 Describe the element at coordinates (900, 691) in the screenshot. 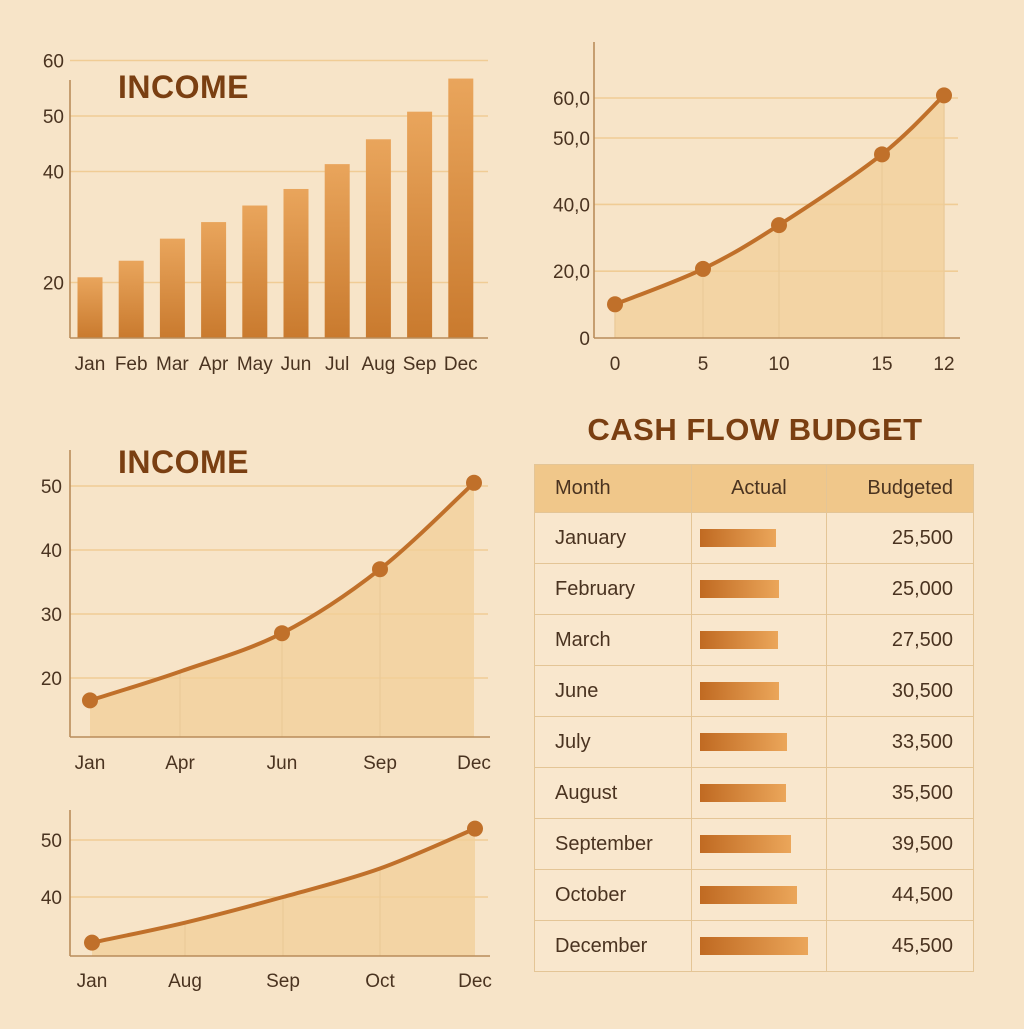

I see `budgeted-cell: 30,500` at that location.